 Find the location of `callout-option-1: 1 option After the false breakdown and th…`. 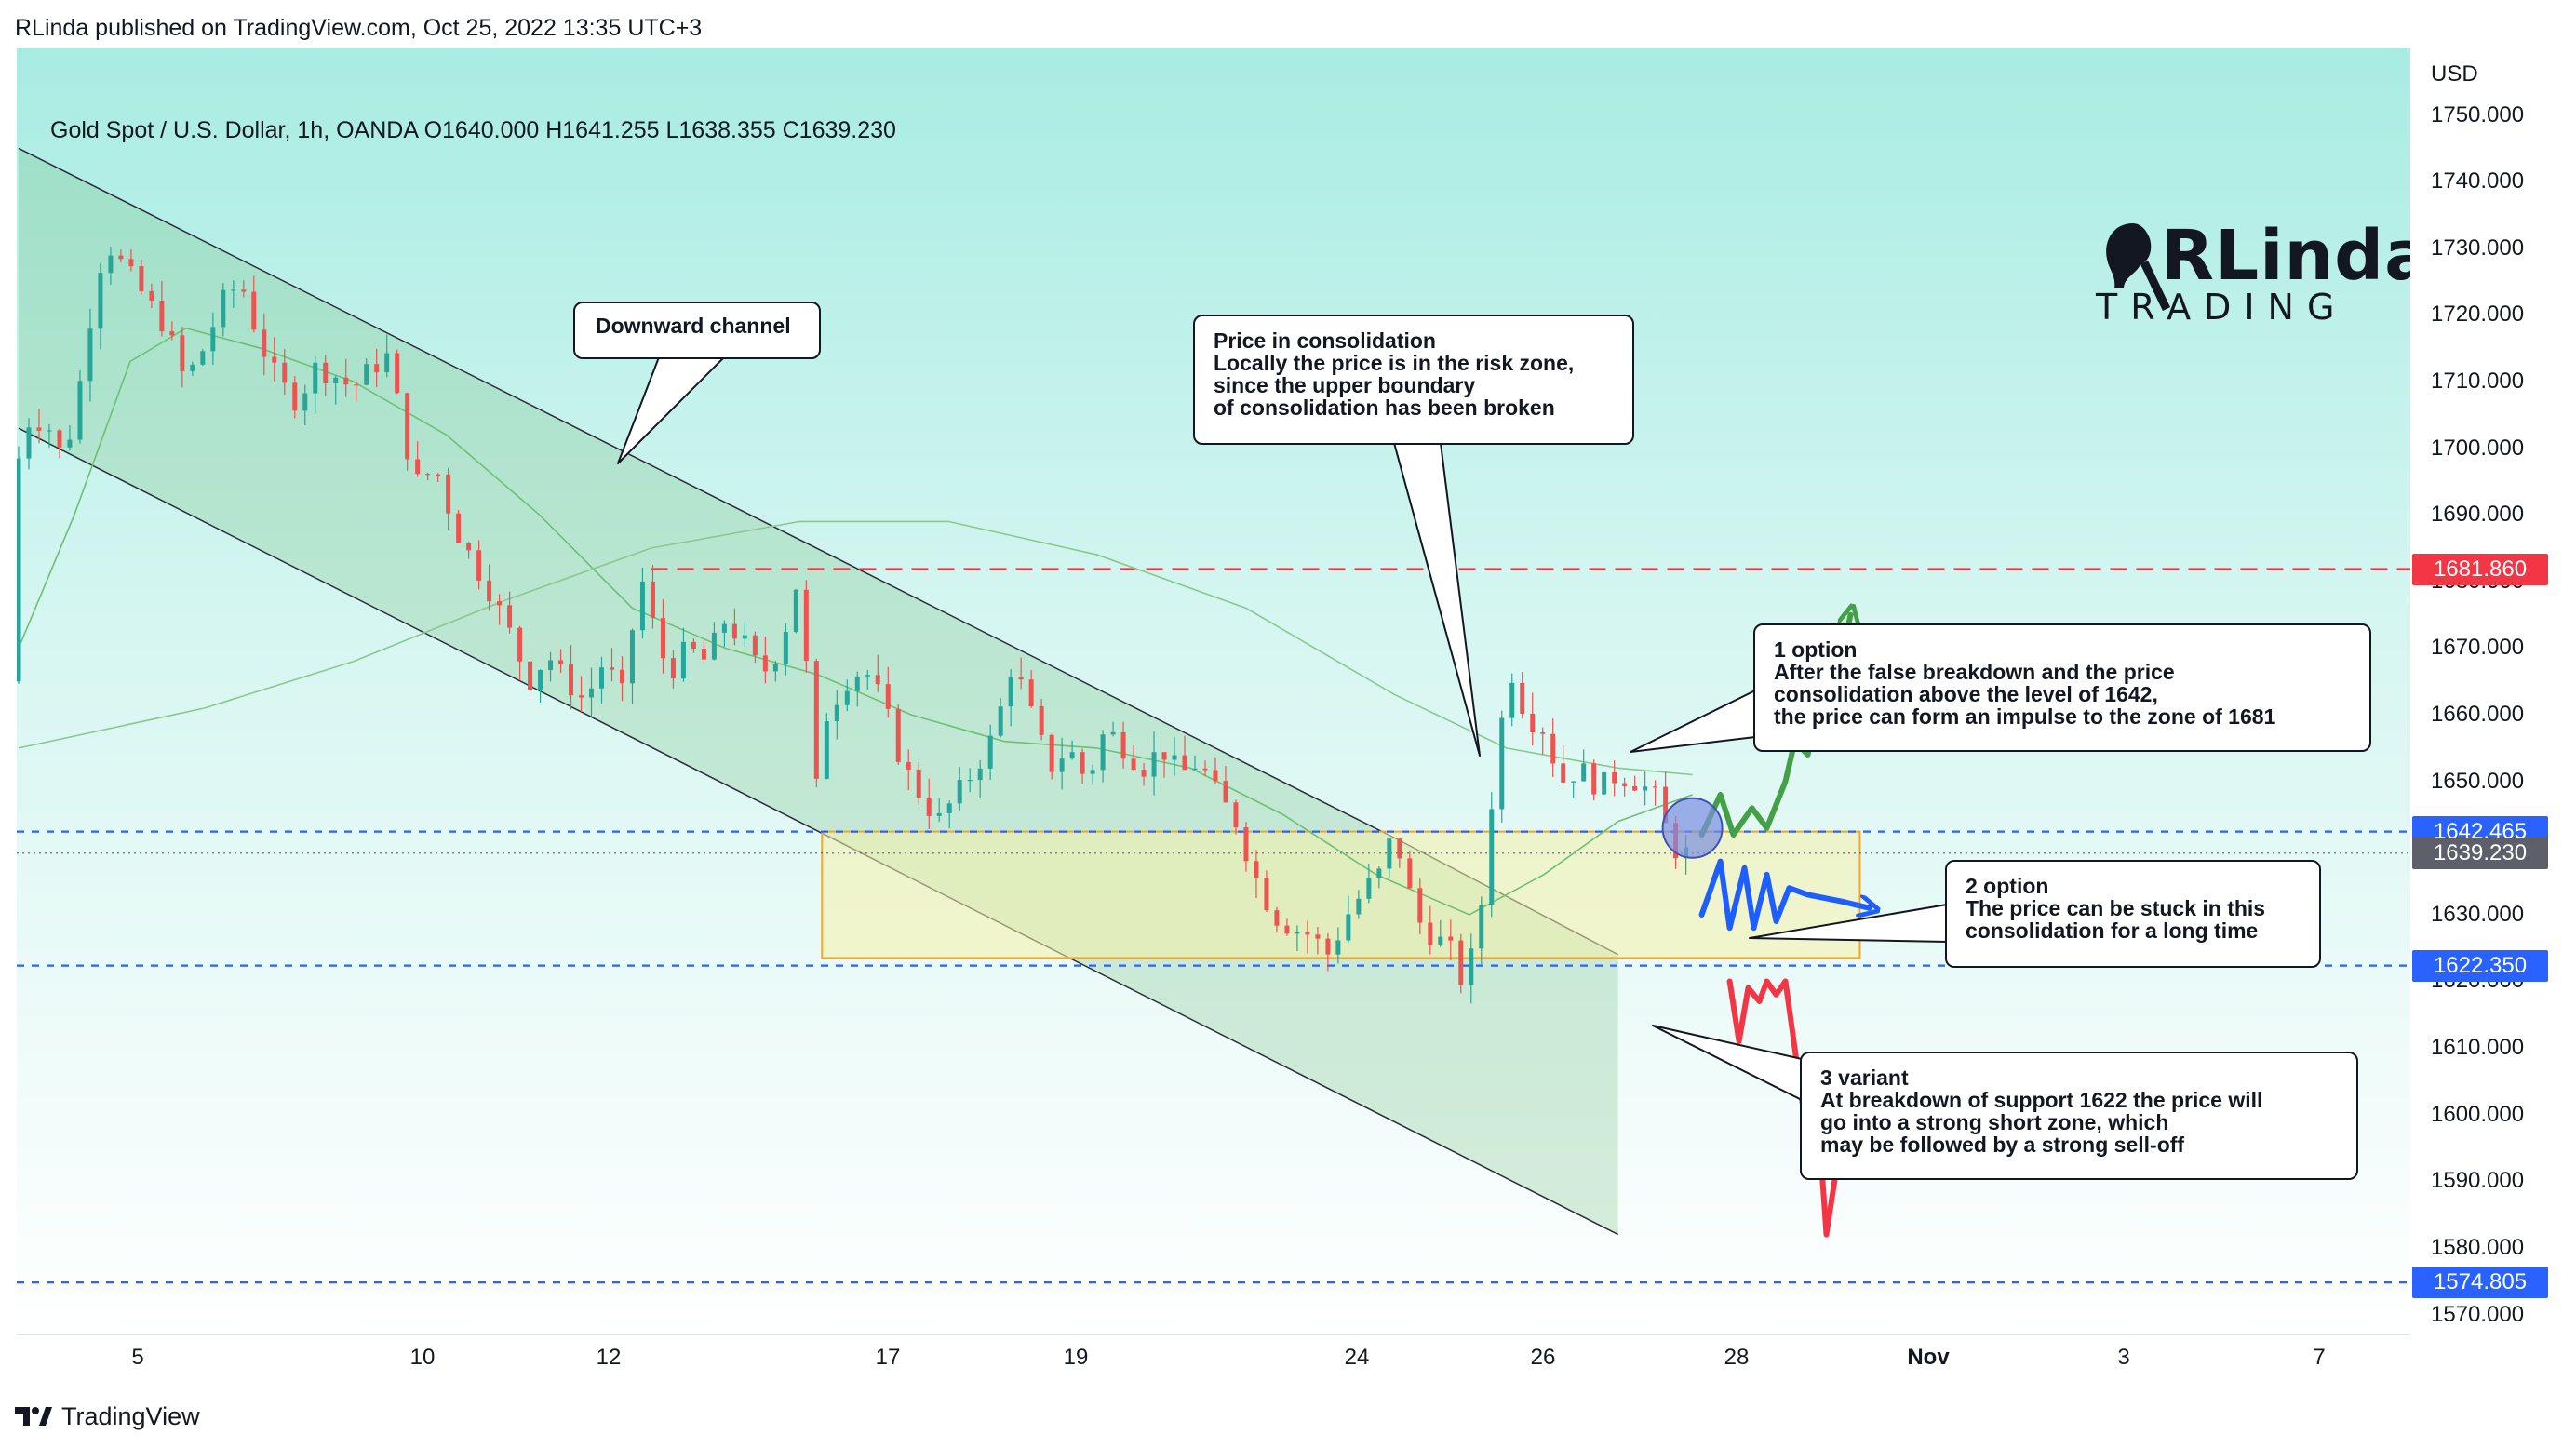

callout-option-1: 1 option After the false breakdown and th… is located at coordinates (2062, 687).